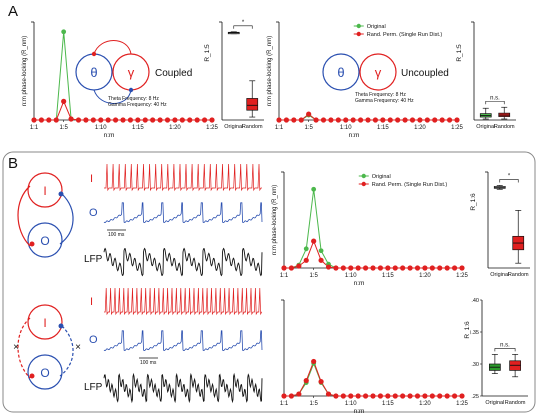 This screenshot has width=538, height=415. I want to click on cut-mark-left: ×, so click(16, 347).